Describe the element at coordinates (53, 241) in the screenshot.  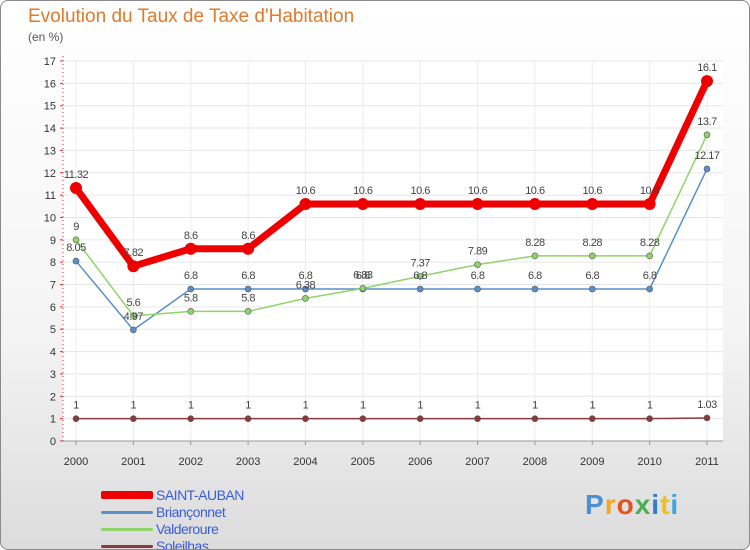
I see `y-tick-label: 9` at that location.